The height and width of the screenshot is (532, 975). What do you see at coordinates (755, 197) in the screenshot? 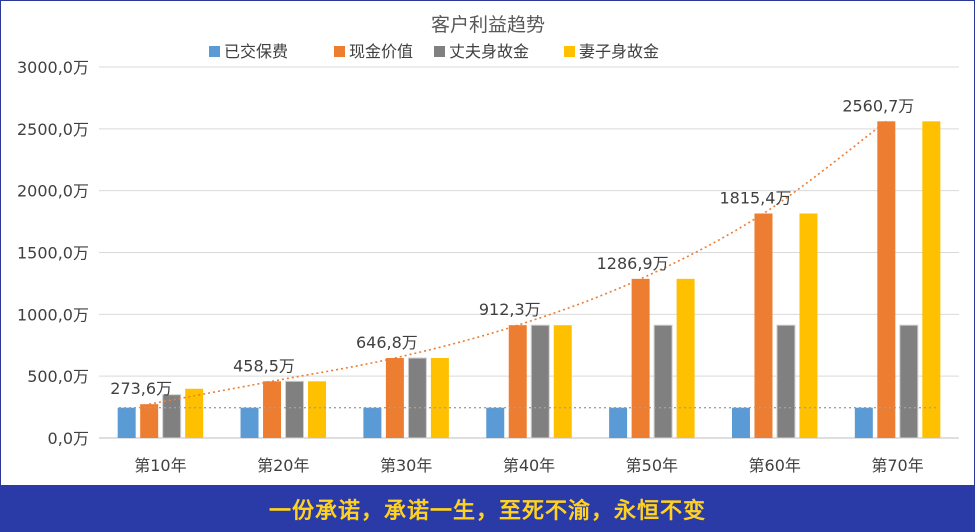
I see `data-label: 1815,4万` at bounding box center [755, 197].